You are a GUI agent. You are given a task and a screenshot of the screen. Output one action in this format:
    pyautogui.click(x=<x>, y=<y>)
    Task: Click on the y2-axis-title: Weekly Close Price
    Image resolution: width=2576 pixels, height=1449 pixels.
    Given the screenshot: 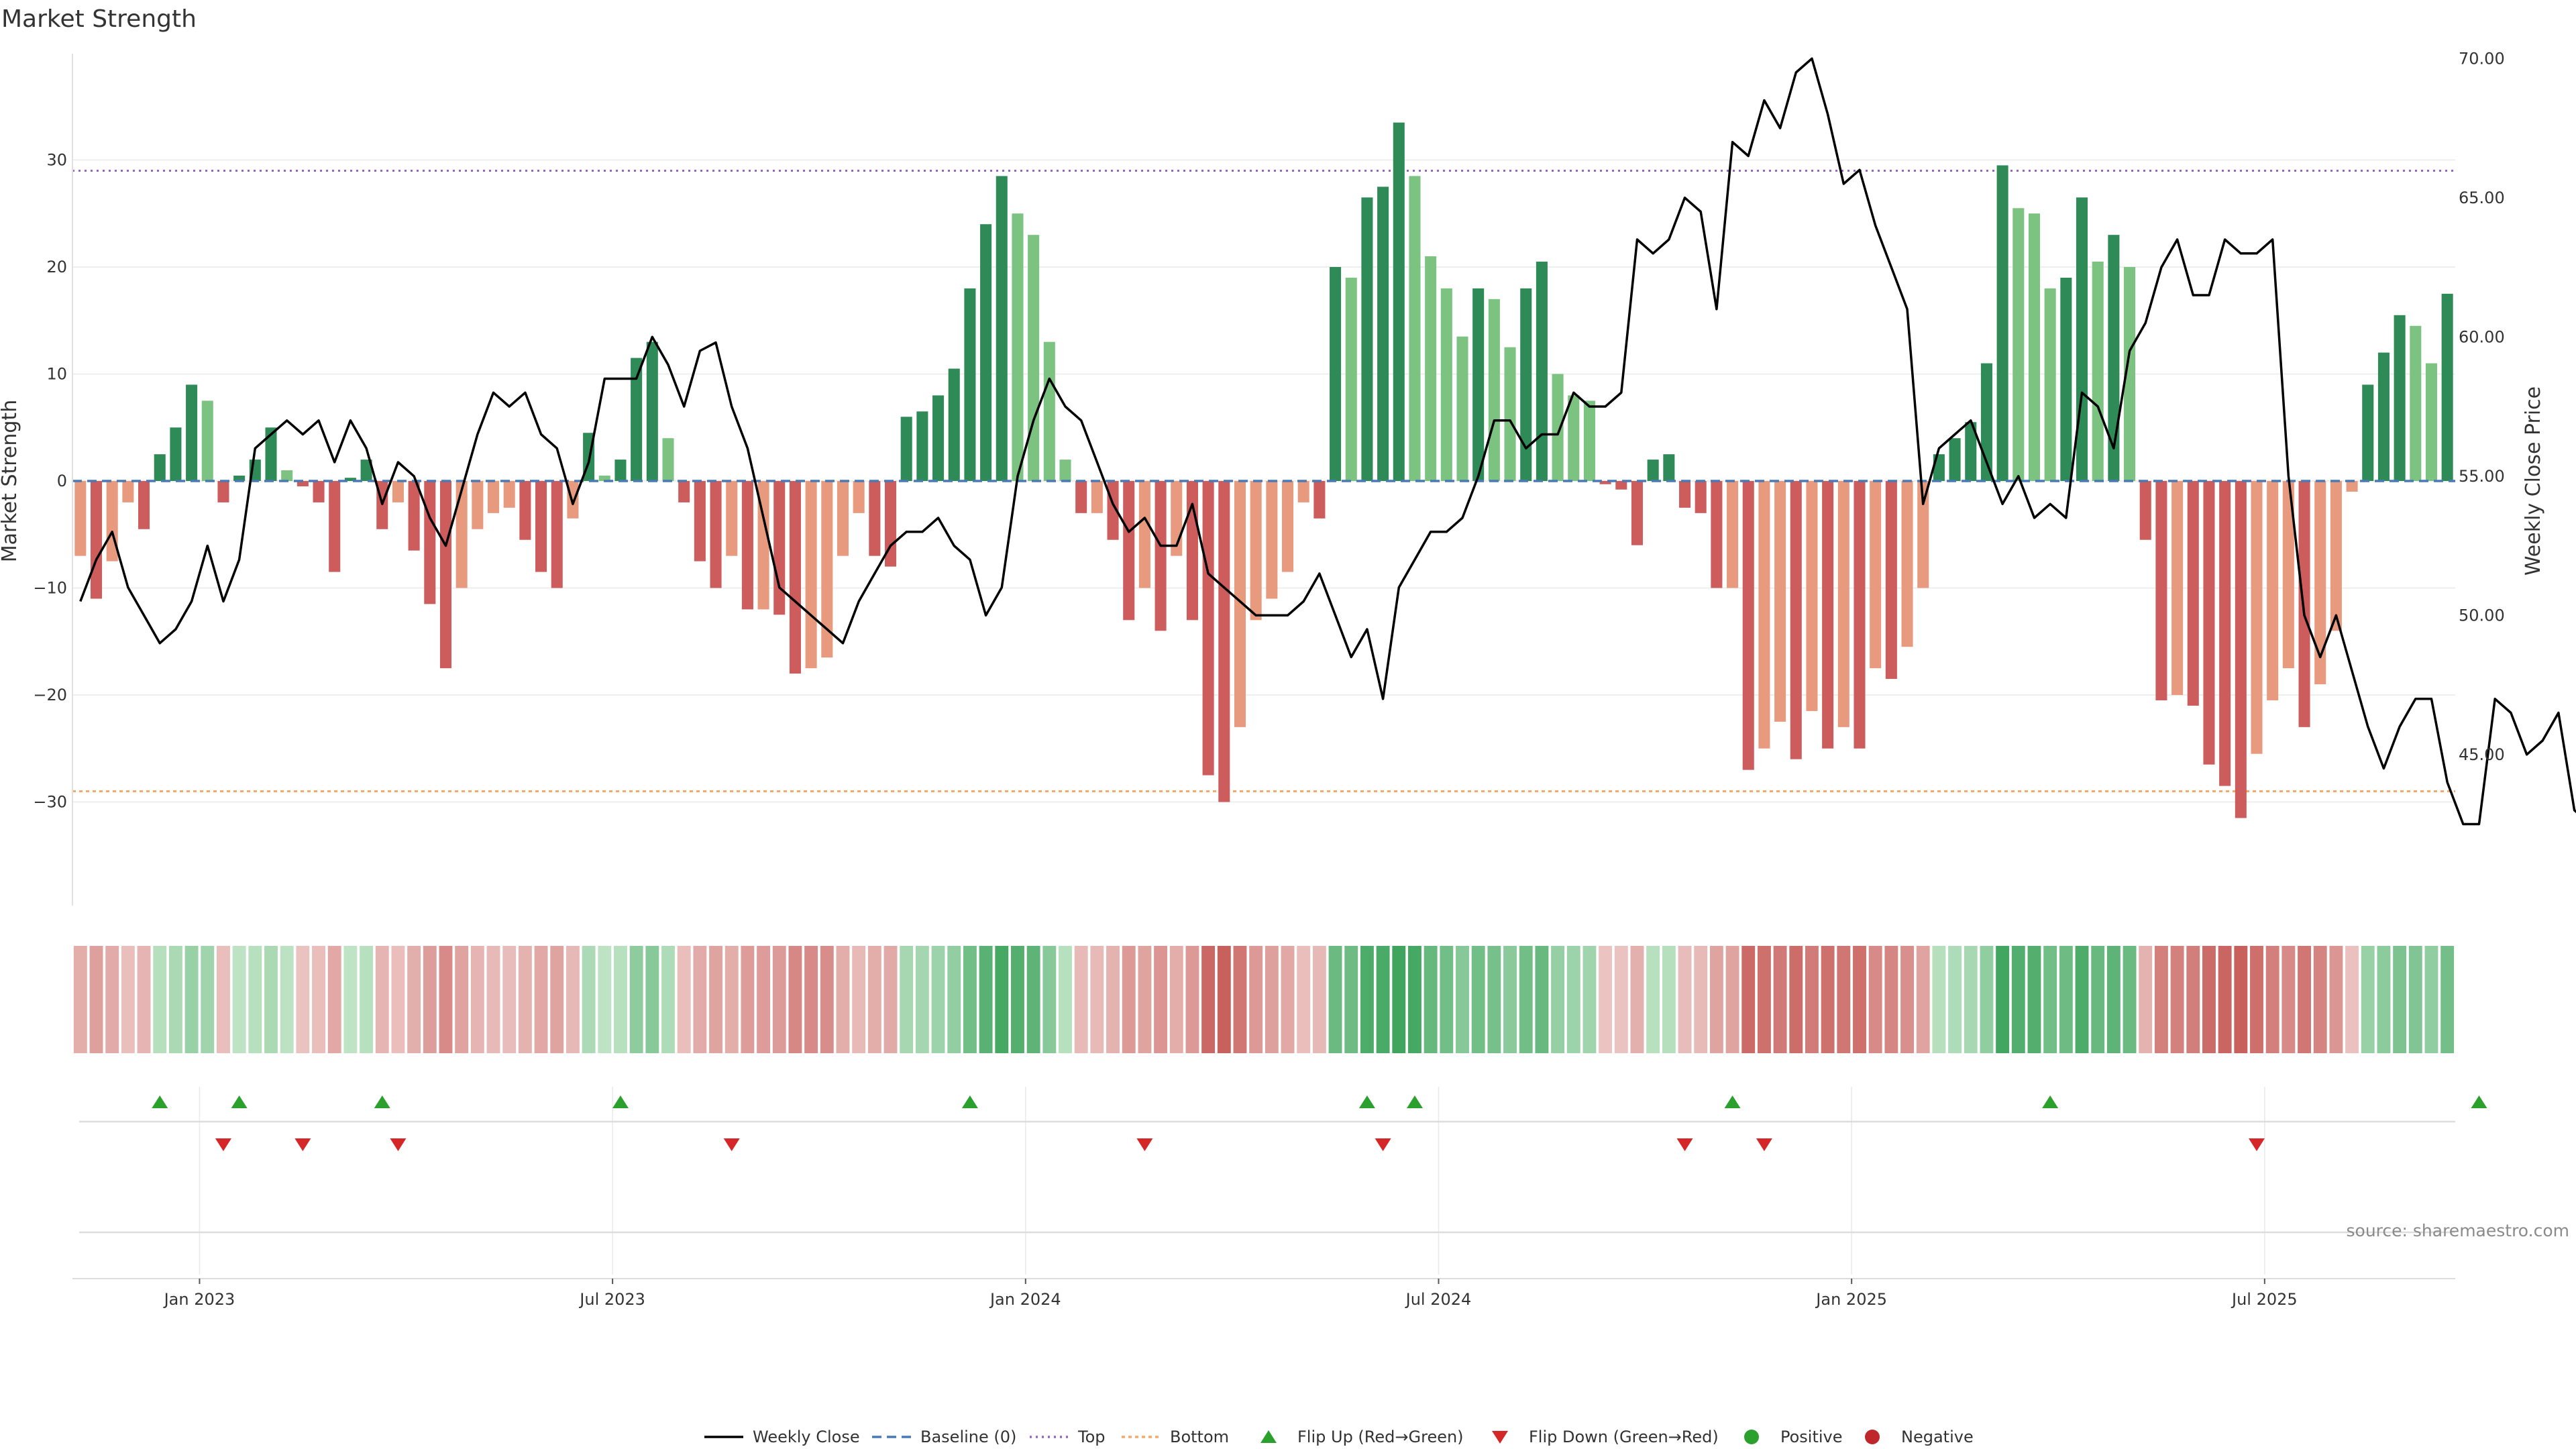 What is the action you would take?
    pyautogui.click(x=2533, y=481)
    